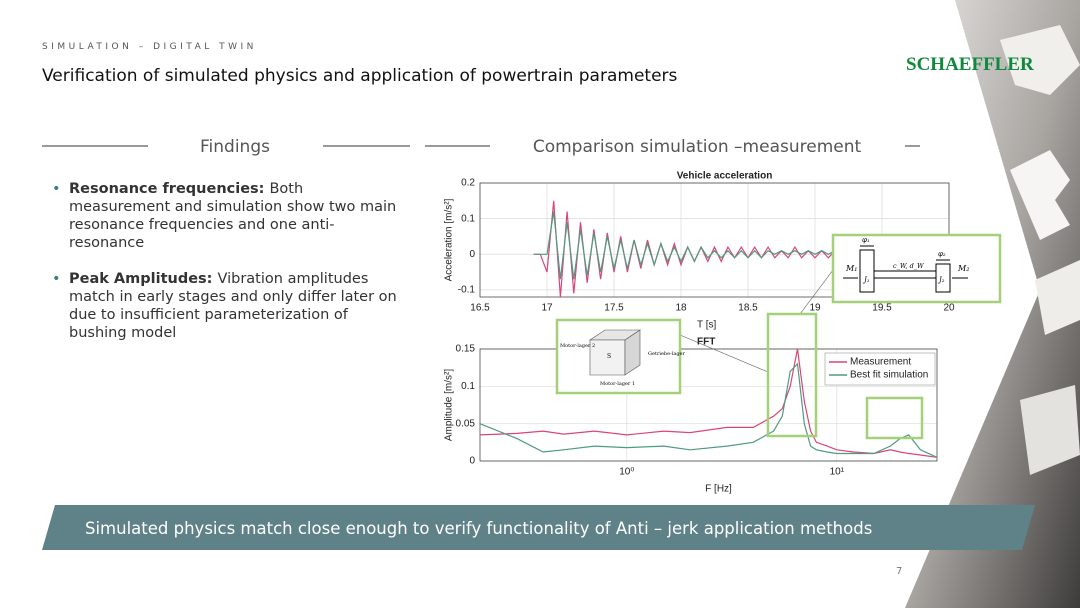 This screenshot has height=608, width=1080. What do you see at coordinates (718, 489) in the screenshot?
I see `x-axis-label: F [Hz]` at bounding box center [718, 489].